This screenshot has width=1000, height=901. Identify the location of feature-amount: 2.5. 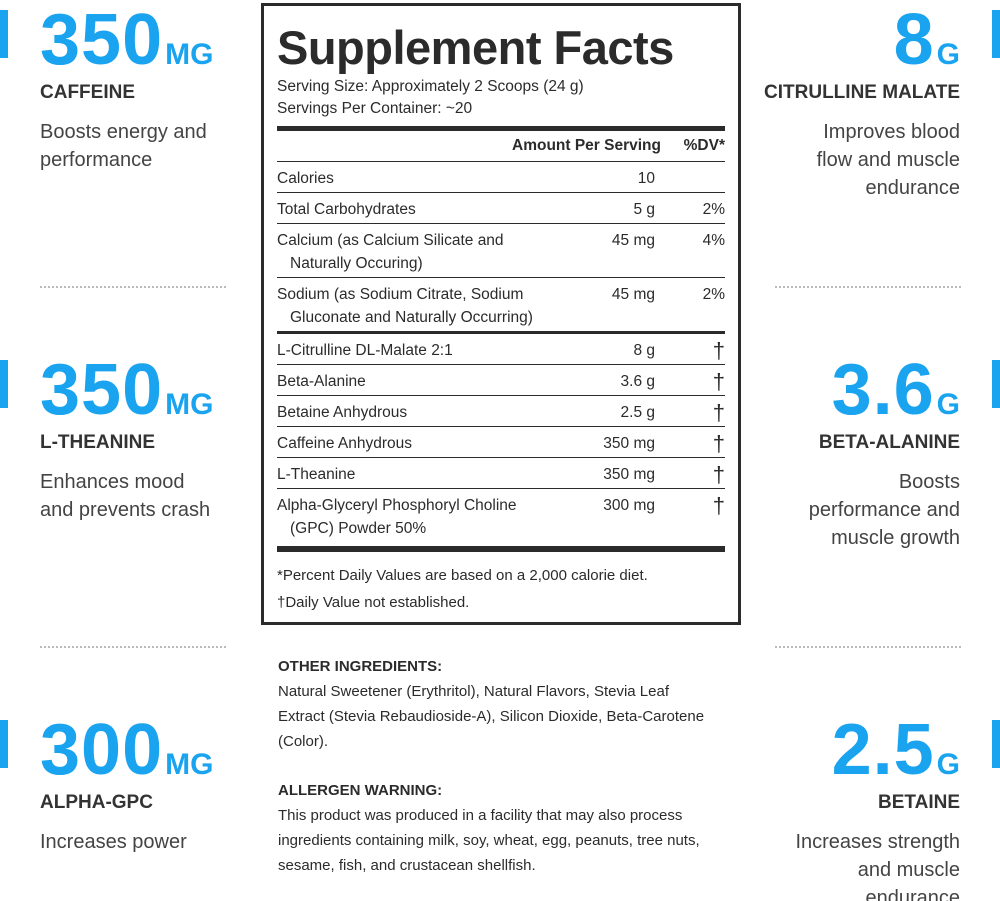
(883, 750).